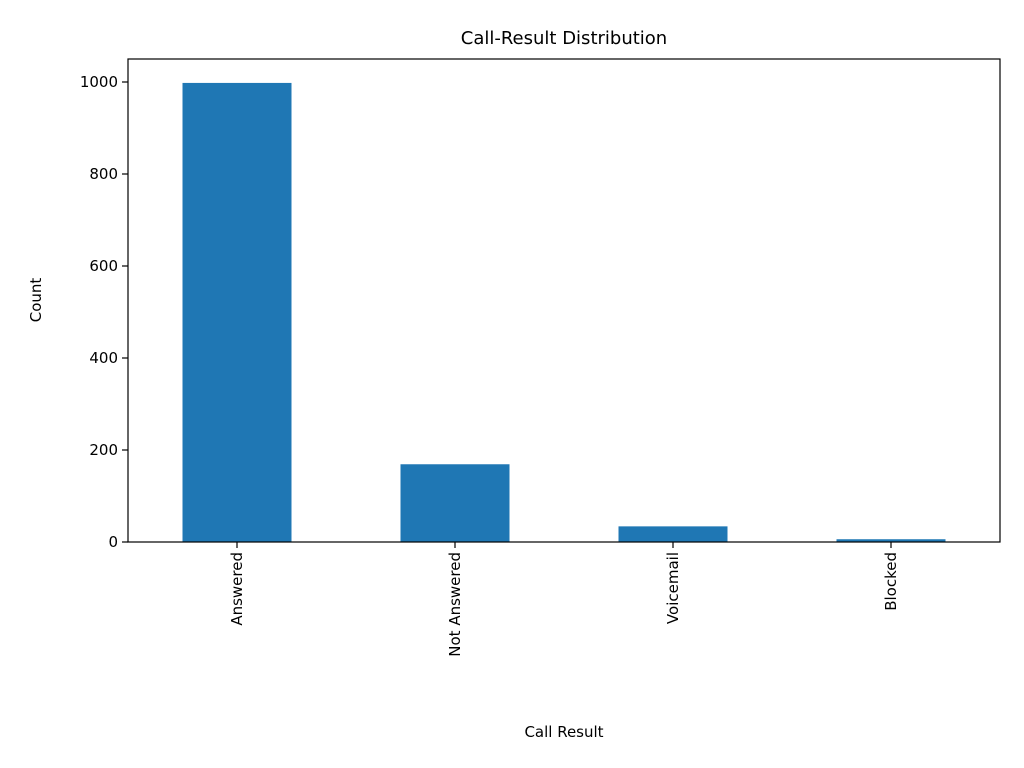 This screenshot has height=768, width=1024. What do you see at coordinates (113, 542) in the screenshot?
I see `y-tick-label: 0` at bounding box center [113, 542].